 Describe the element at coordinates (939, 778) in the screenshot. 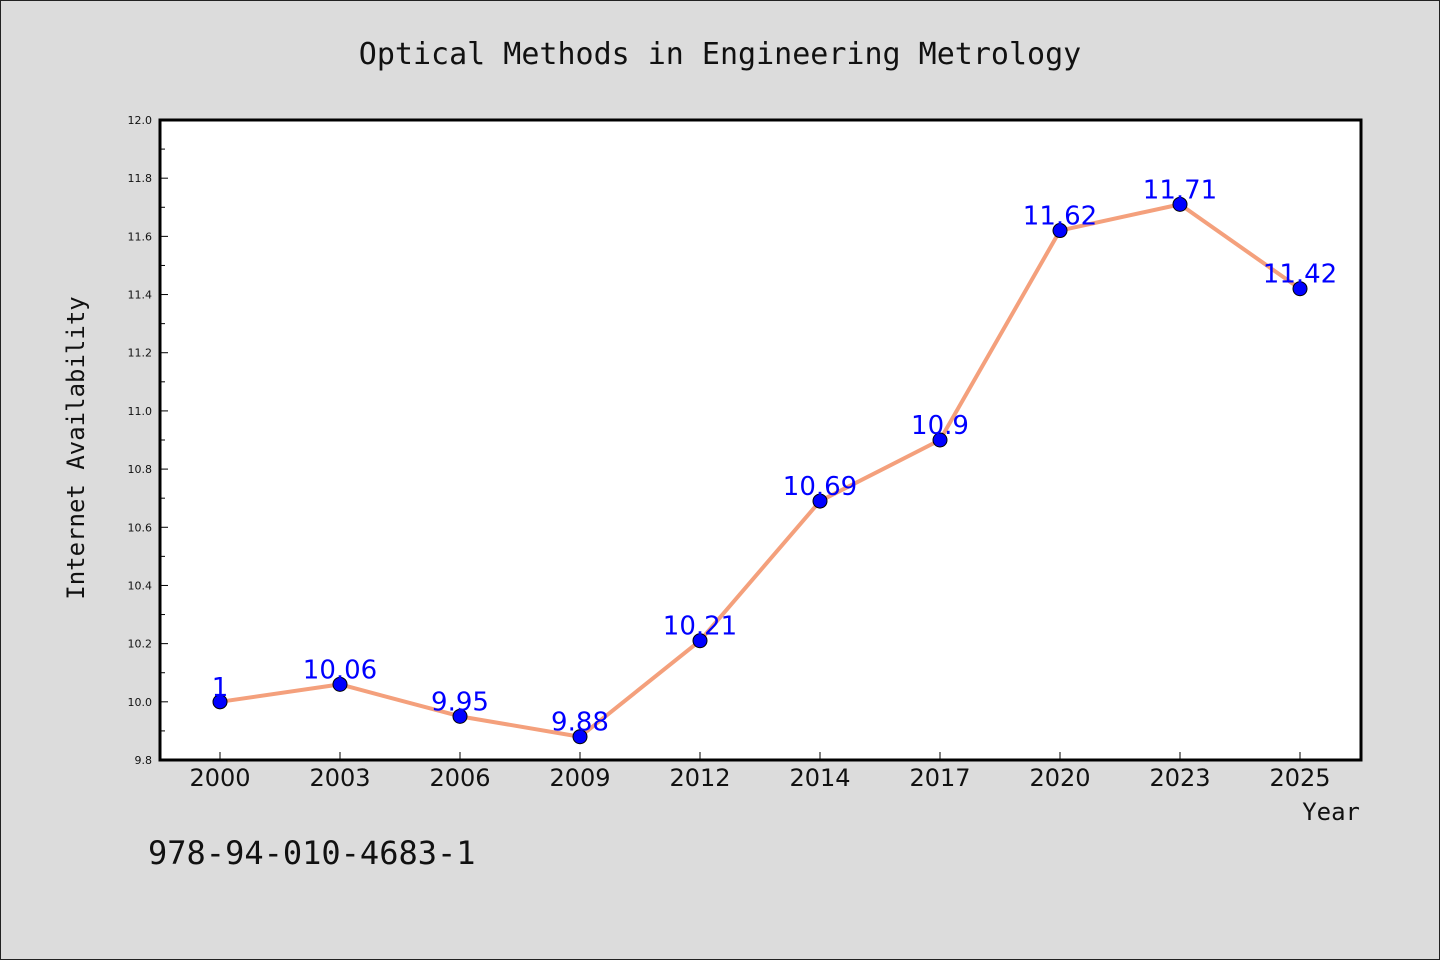

I see `x-tick-label: 2017` at that location.